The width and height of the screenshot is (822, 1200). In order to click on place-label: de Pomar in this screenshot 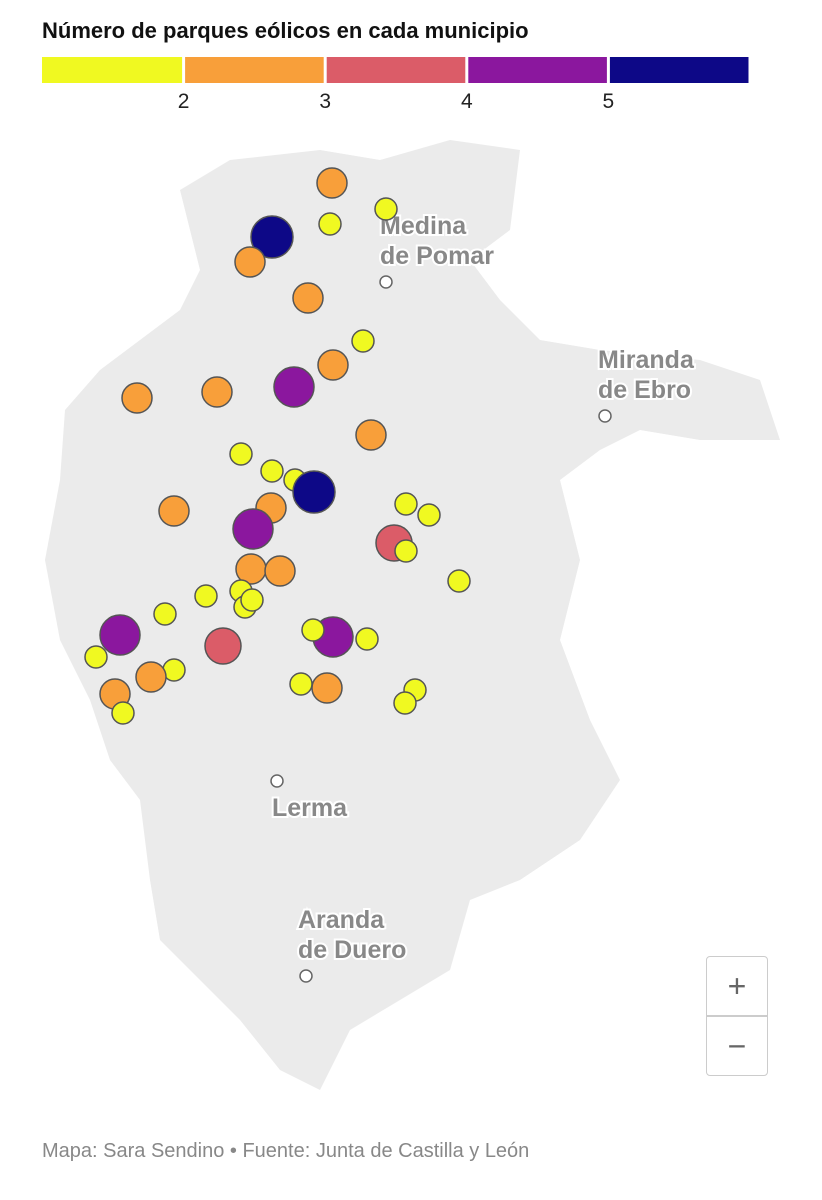, I will do `click(437, 256)`.